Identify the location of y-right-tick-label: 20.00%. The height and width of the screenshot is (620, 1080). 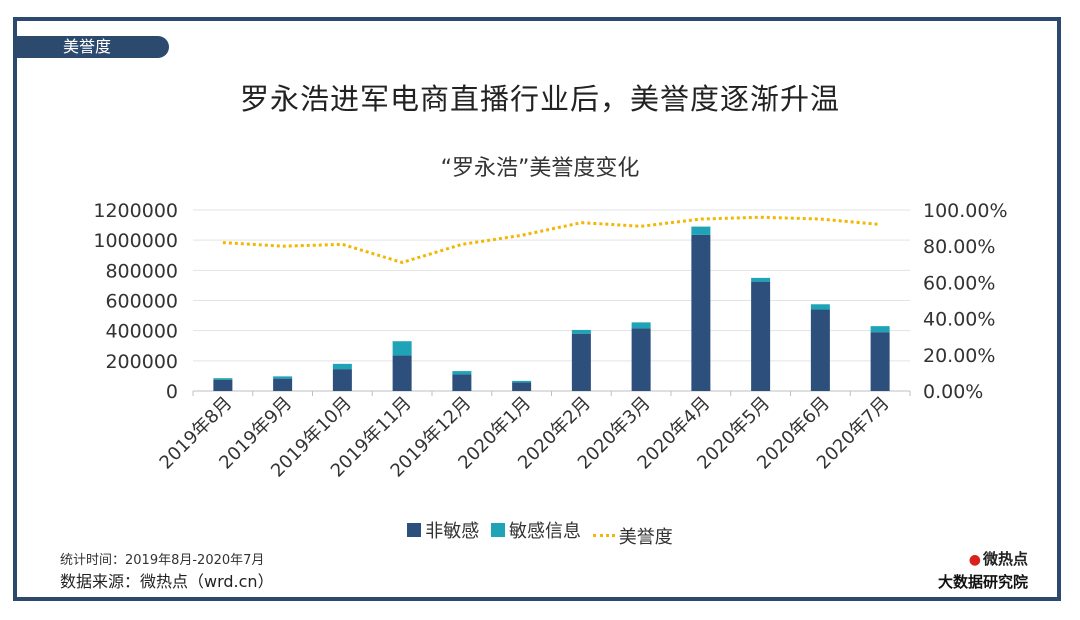
(959, 356).